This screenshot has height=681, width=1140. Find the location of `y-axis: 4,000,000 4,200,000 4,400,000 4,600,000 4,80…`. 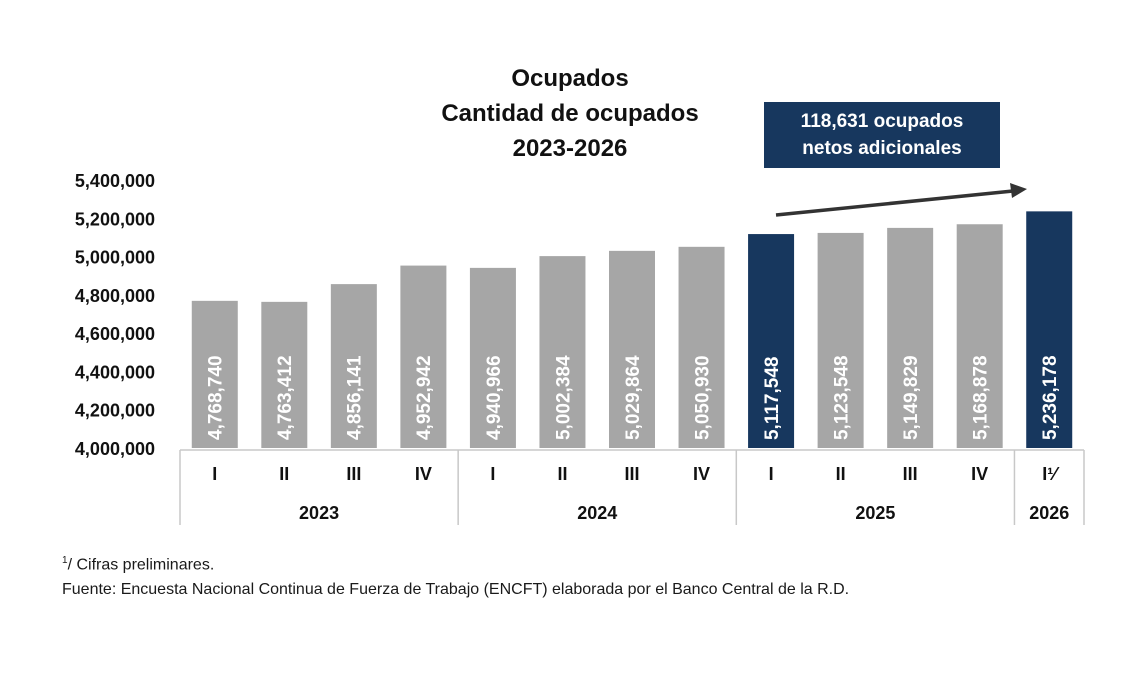

y-axis: 4,000,000 4,200,000 4,400,000 4,600,000 4,80… is located at coordinates (115, 315).